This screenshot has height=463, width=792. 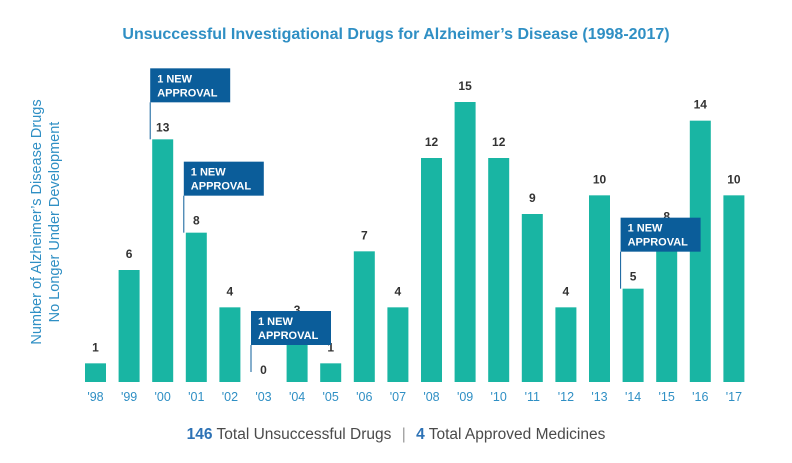 I want to click on x-tick-label: '01, so click(x=196, y=397).